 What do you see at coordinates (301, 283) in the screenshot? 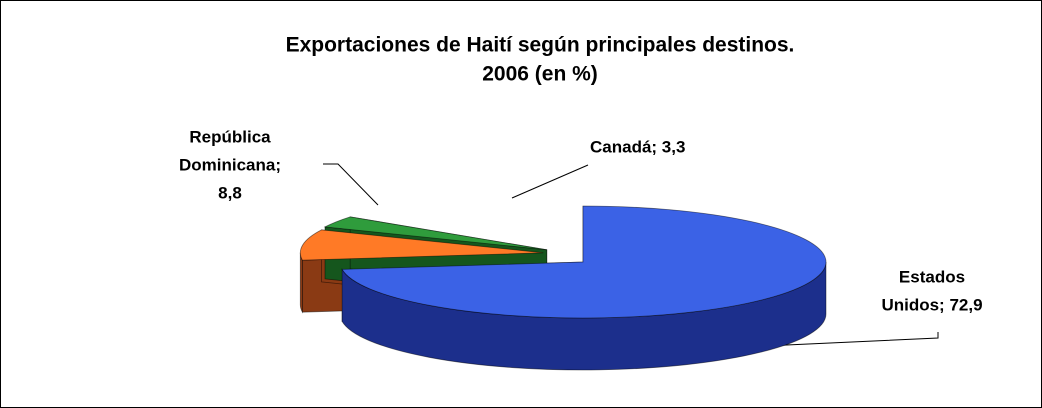
I see `slice-side` at bounding box center [301, 283].